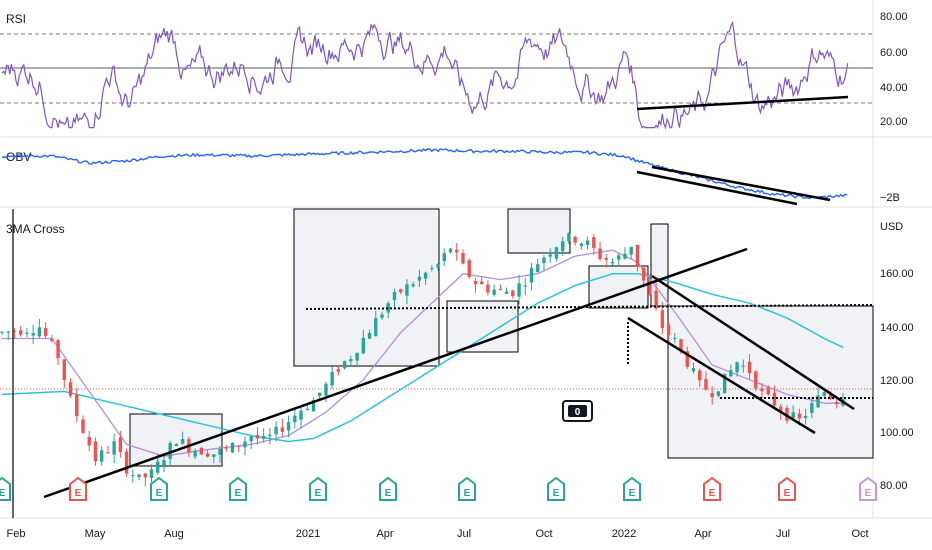 This screenshot has width=932, height=550. I want to click on dividend-marker: 0, so click(577, 411).